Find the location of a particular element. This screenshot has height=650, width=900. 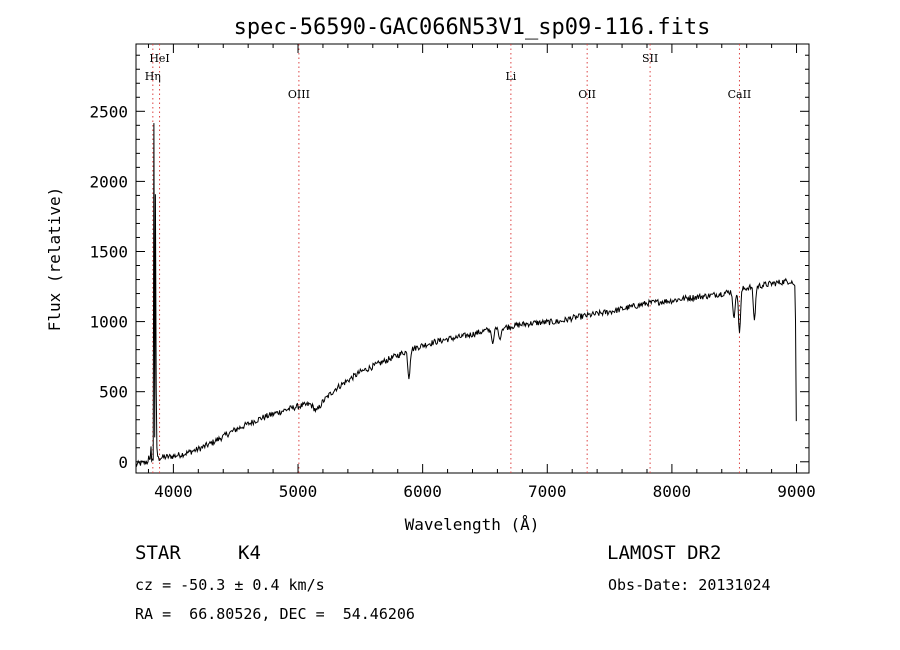

line-label-hei: HeI is located at coordinates (159, 58).